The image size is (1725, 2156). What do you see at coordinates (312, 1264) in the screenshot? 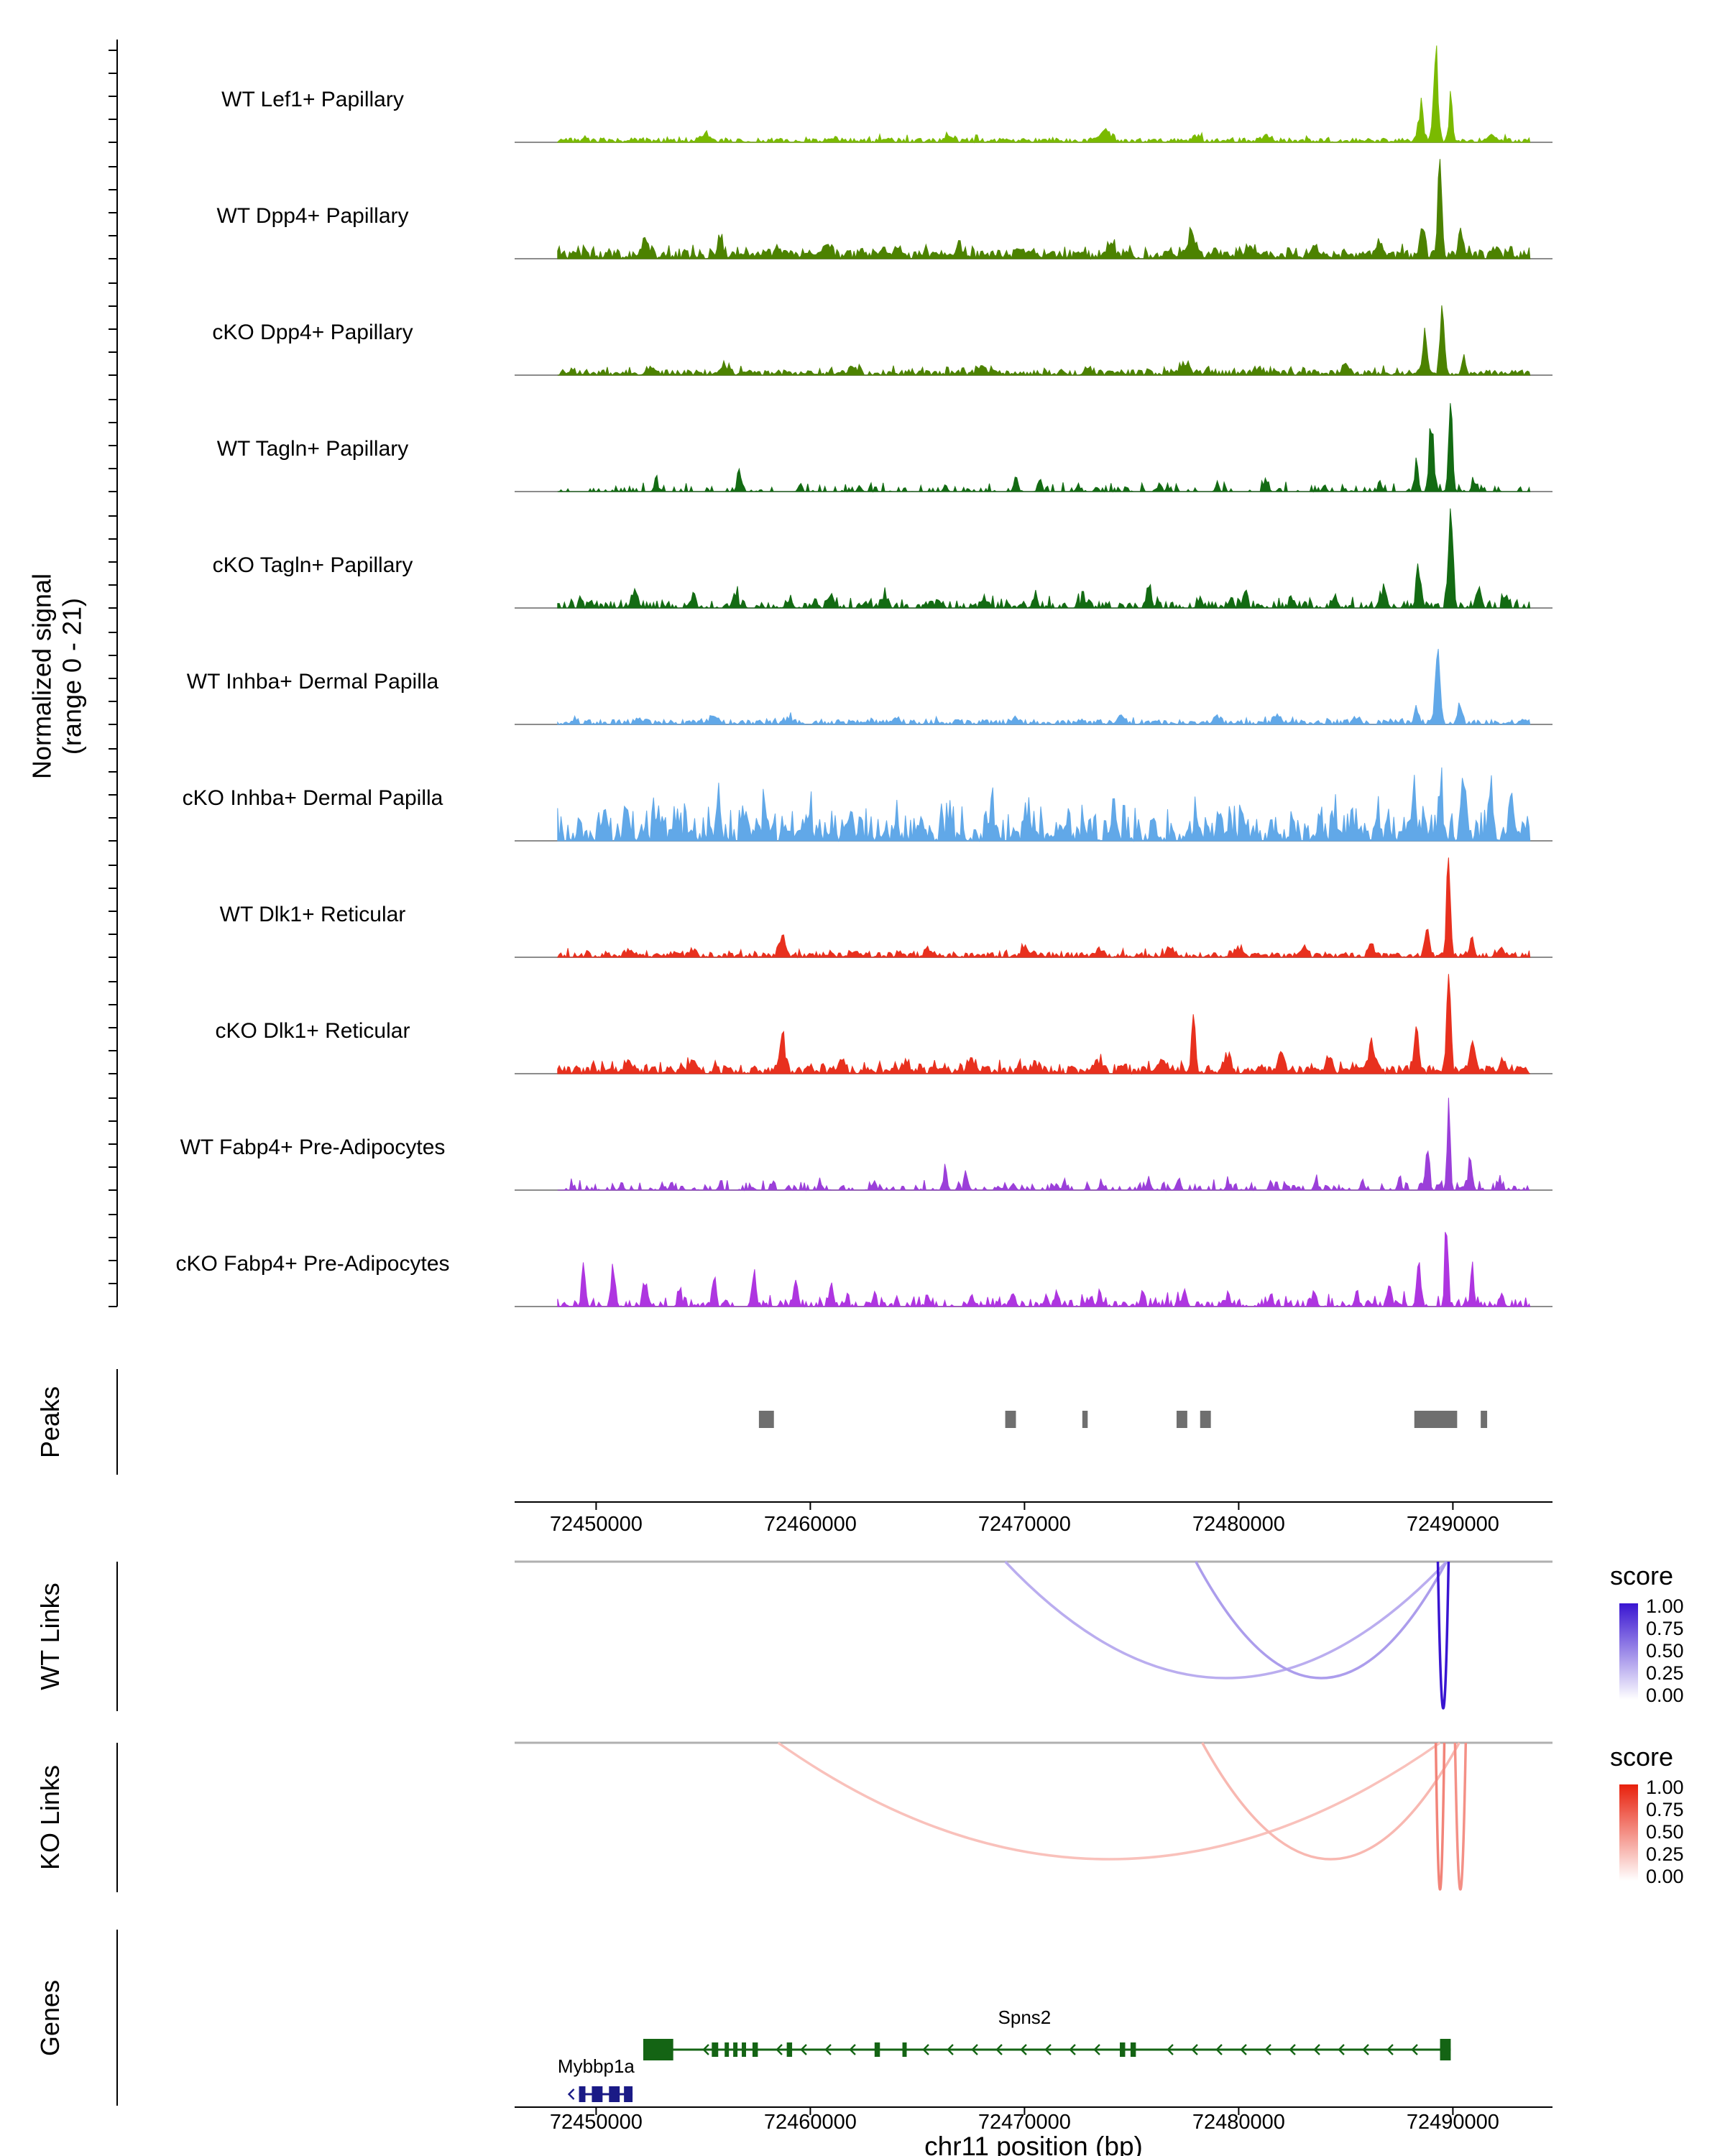
I see `track-label: cKO Fabp4+ Pre-Adipocytes` at bounding box center [312, 1264].